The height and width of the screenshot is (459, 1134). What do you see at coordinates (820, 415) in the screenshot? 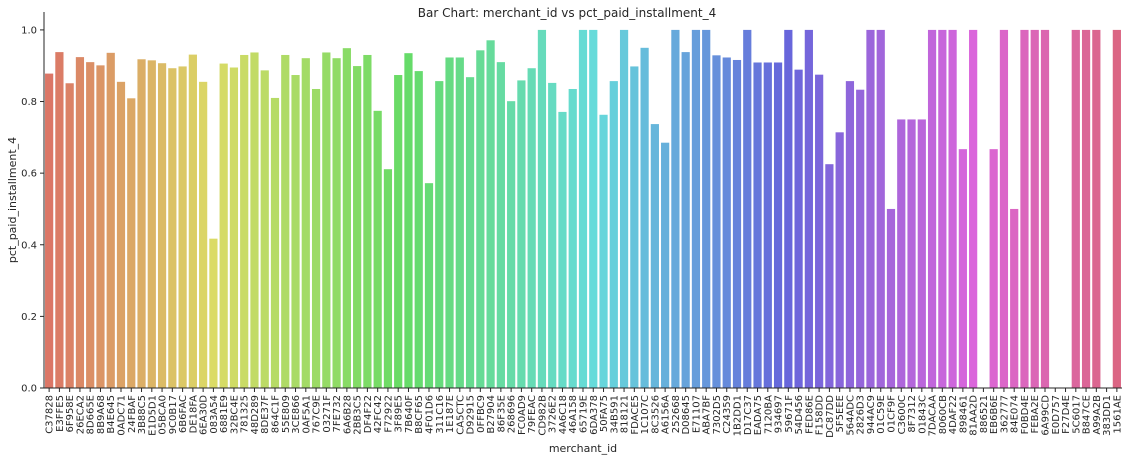
I see `x-tick-label: F158DD` at bounding box center [820, 415].